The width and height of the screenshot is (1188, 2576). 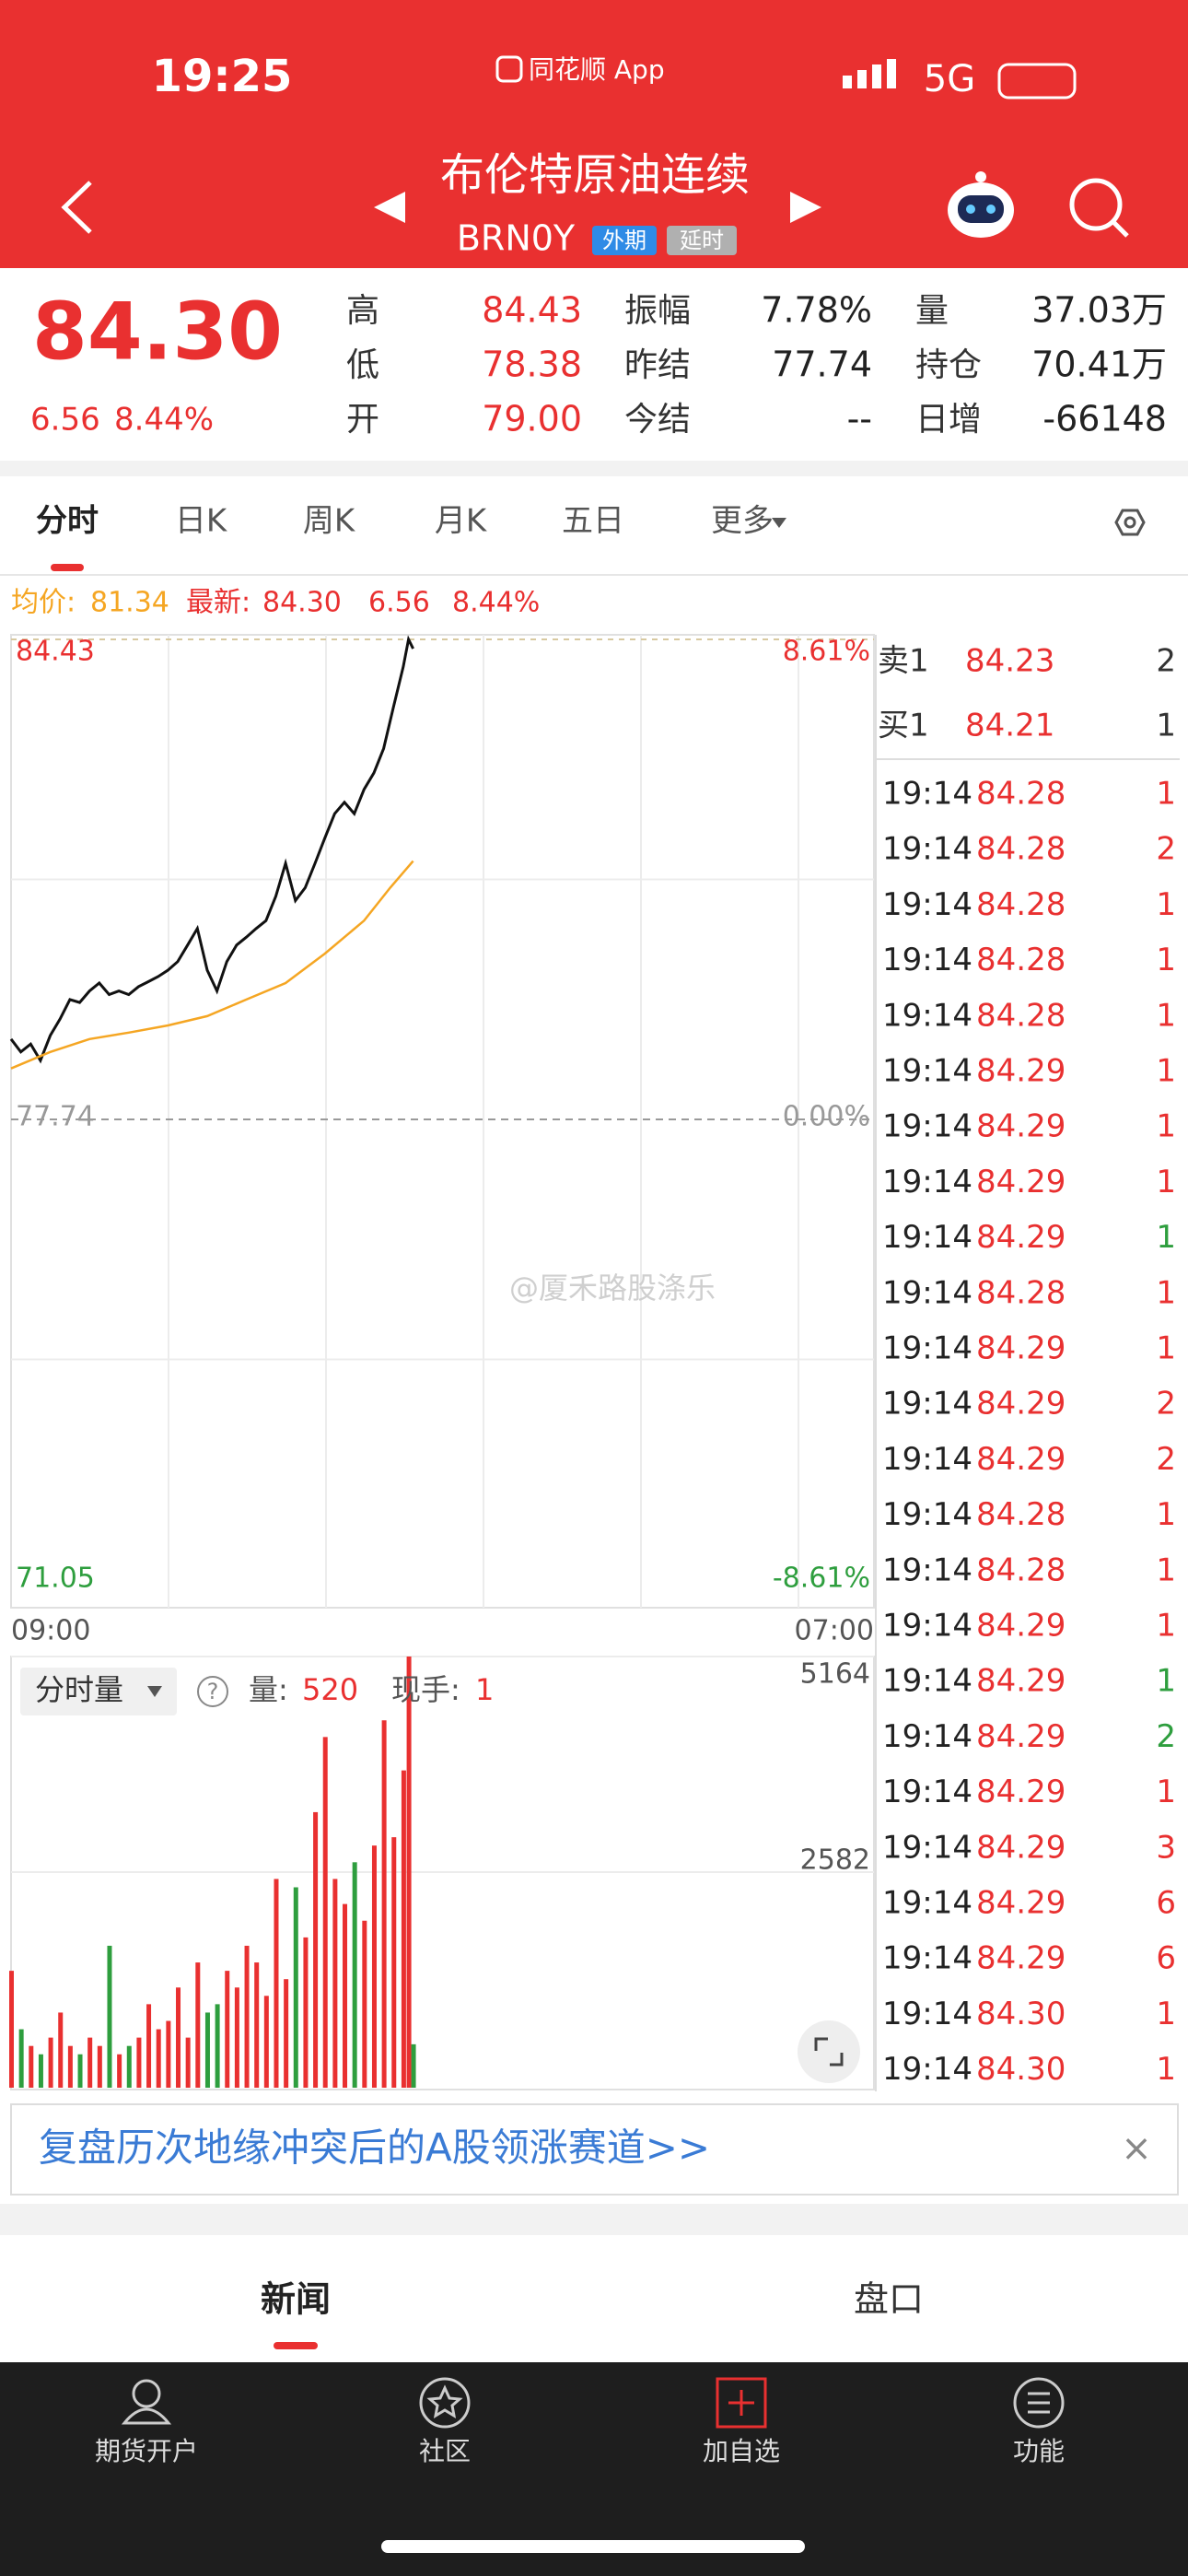 I want to click on change: 6.56, so click(x=65, y=420).